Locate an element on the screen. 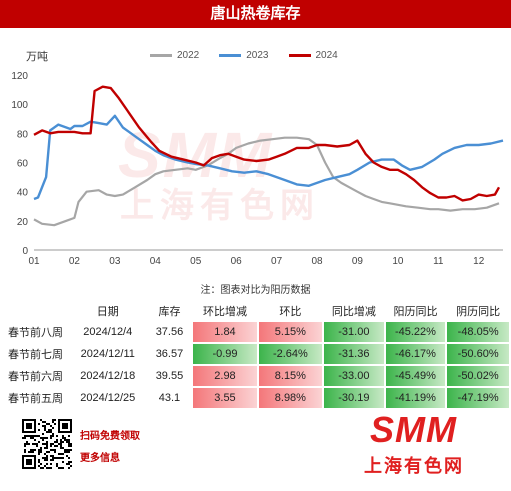  y-tick-label: 20 is located at coordinates (23, 222).